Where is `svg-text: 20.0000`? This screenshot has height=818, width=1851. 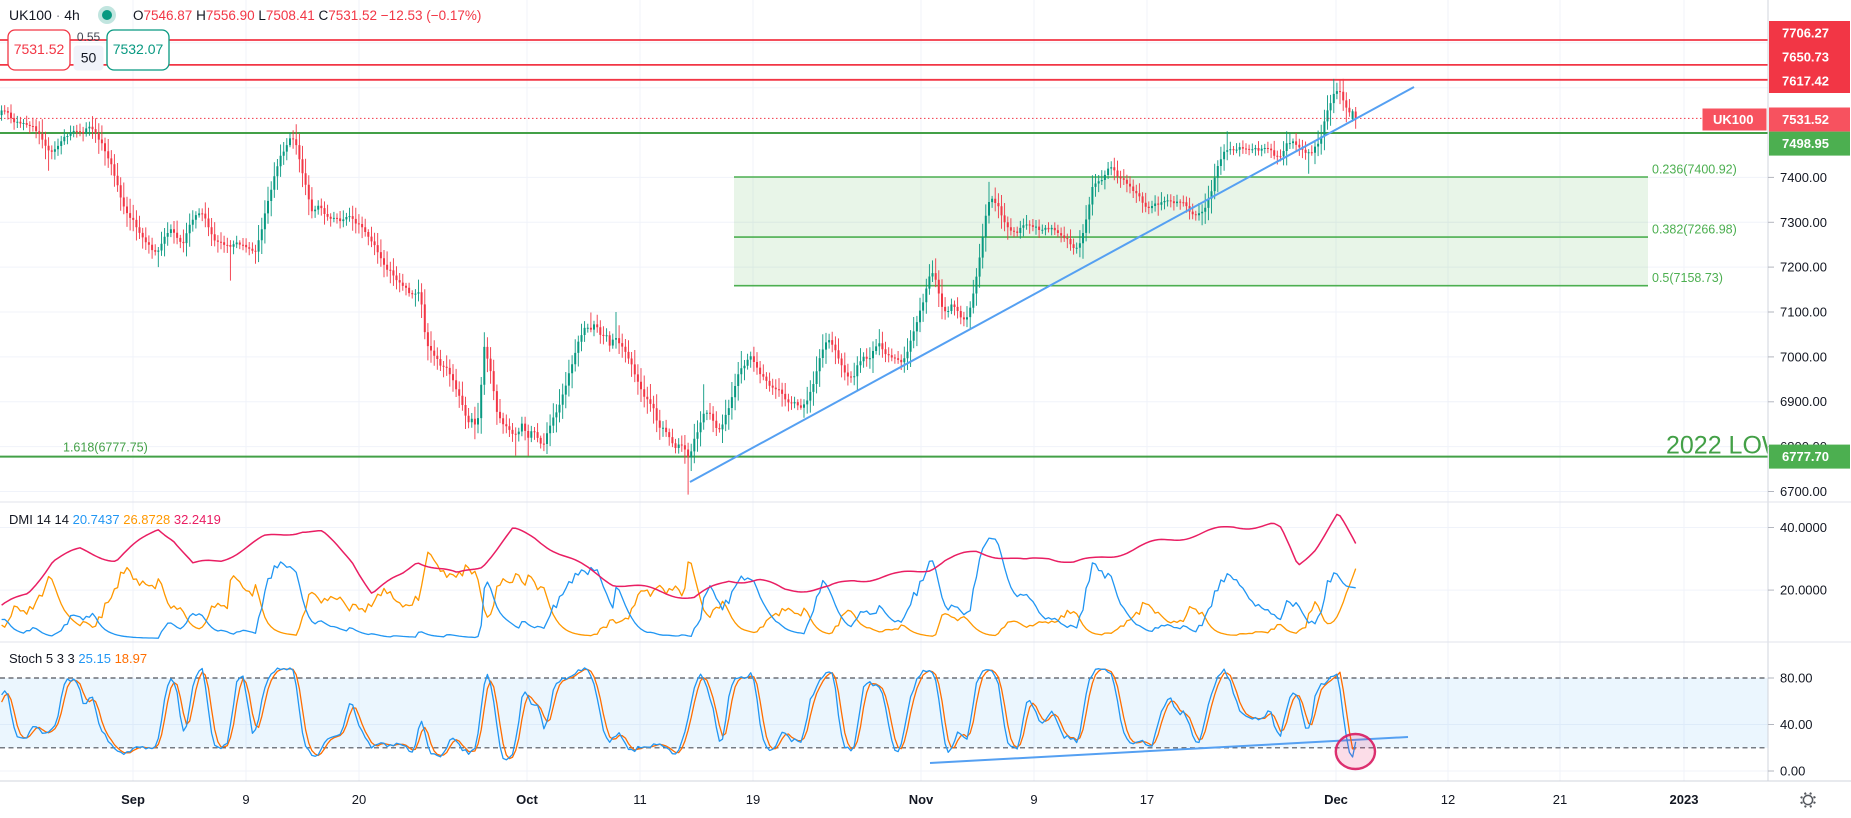 svg-text: 20.0000 is located at coordinates (1803, 590).